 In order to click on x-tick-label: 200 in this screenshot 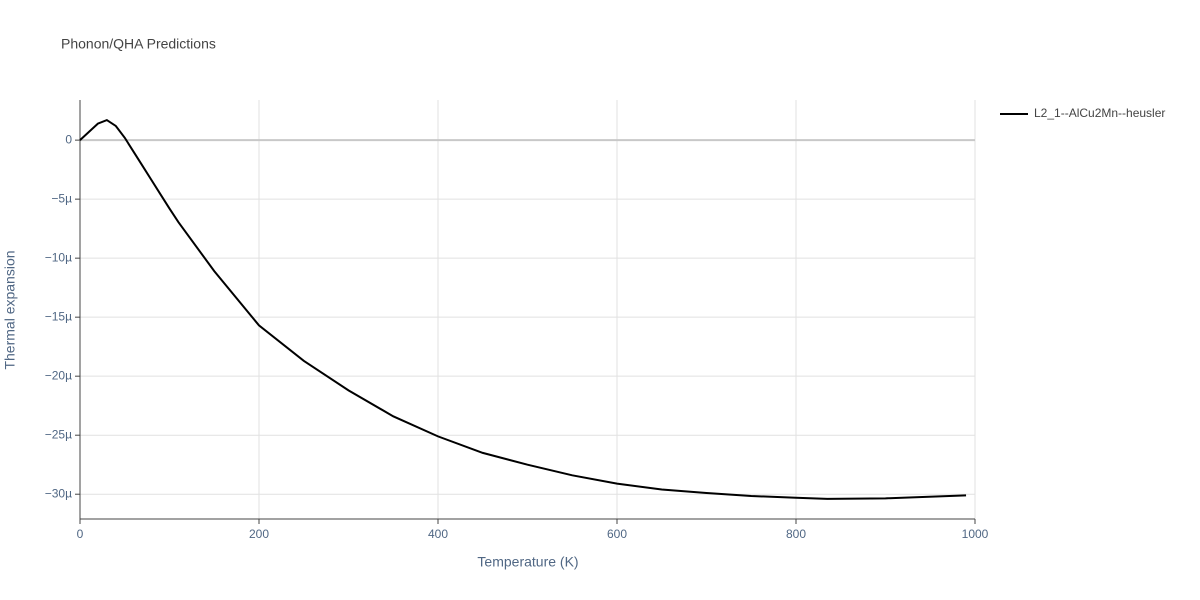, I will do `click(259, 534)`.